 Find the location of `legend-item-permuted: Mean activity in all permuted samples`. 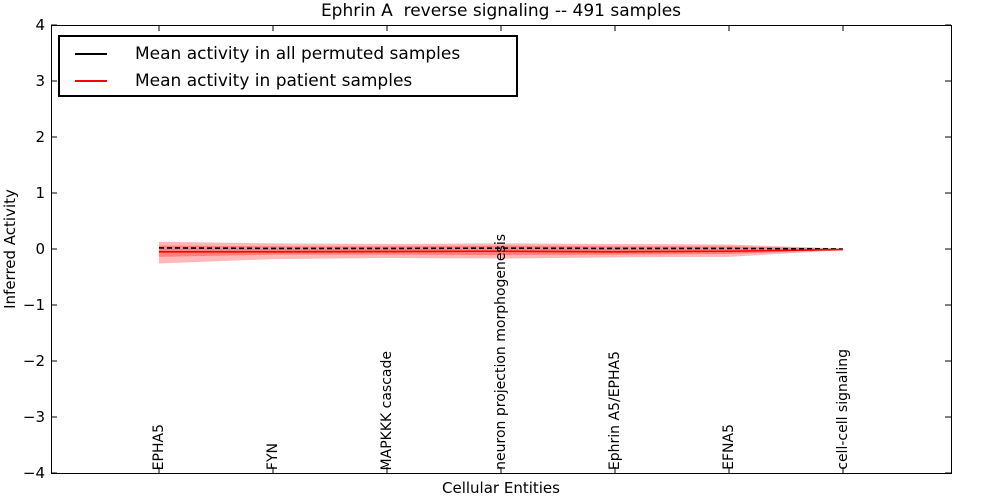

legend-item-permuted: Mean activity in all permuted samples is located at coordinates (288, 53).